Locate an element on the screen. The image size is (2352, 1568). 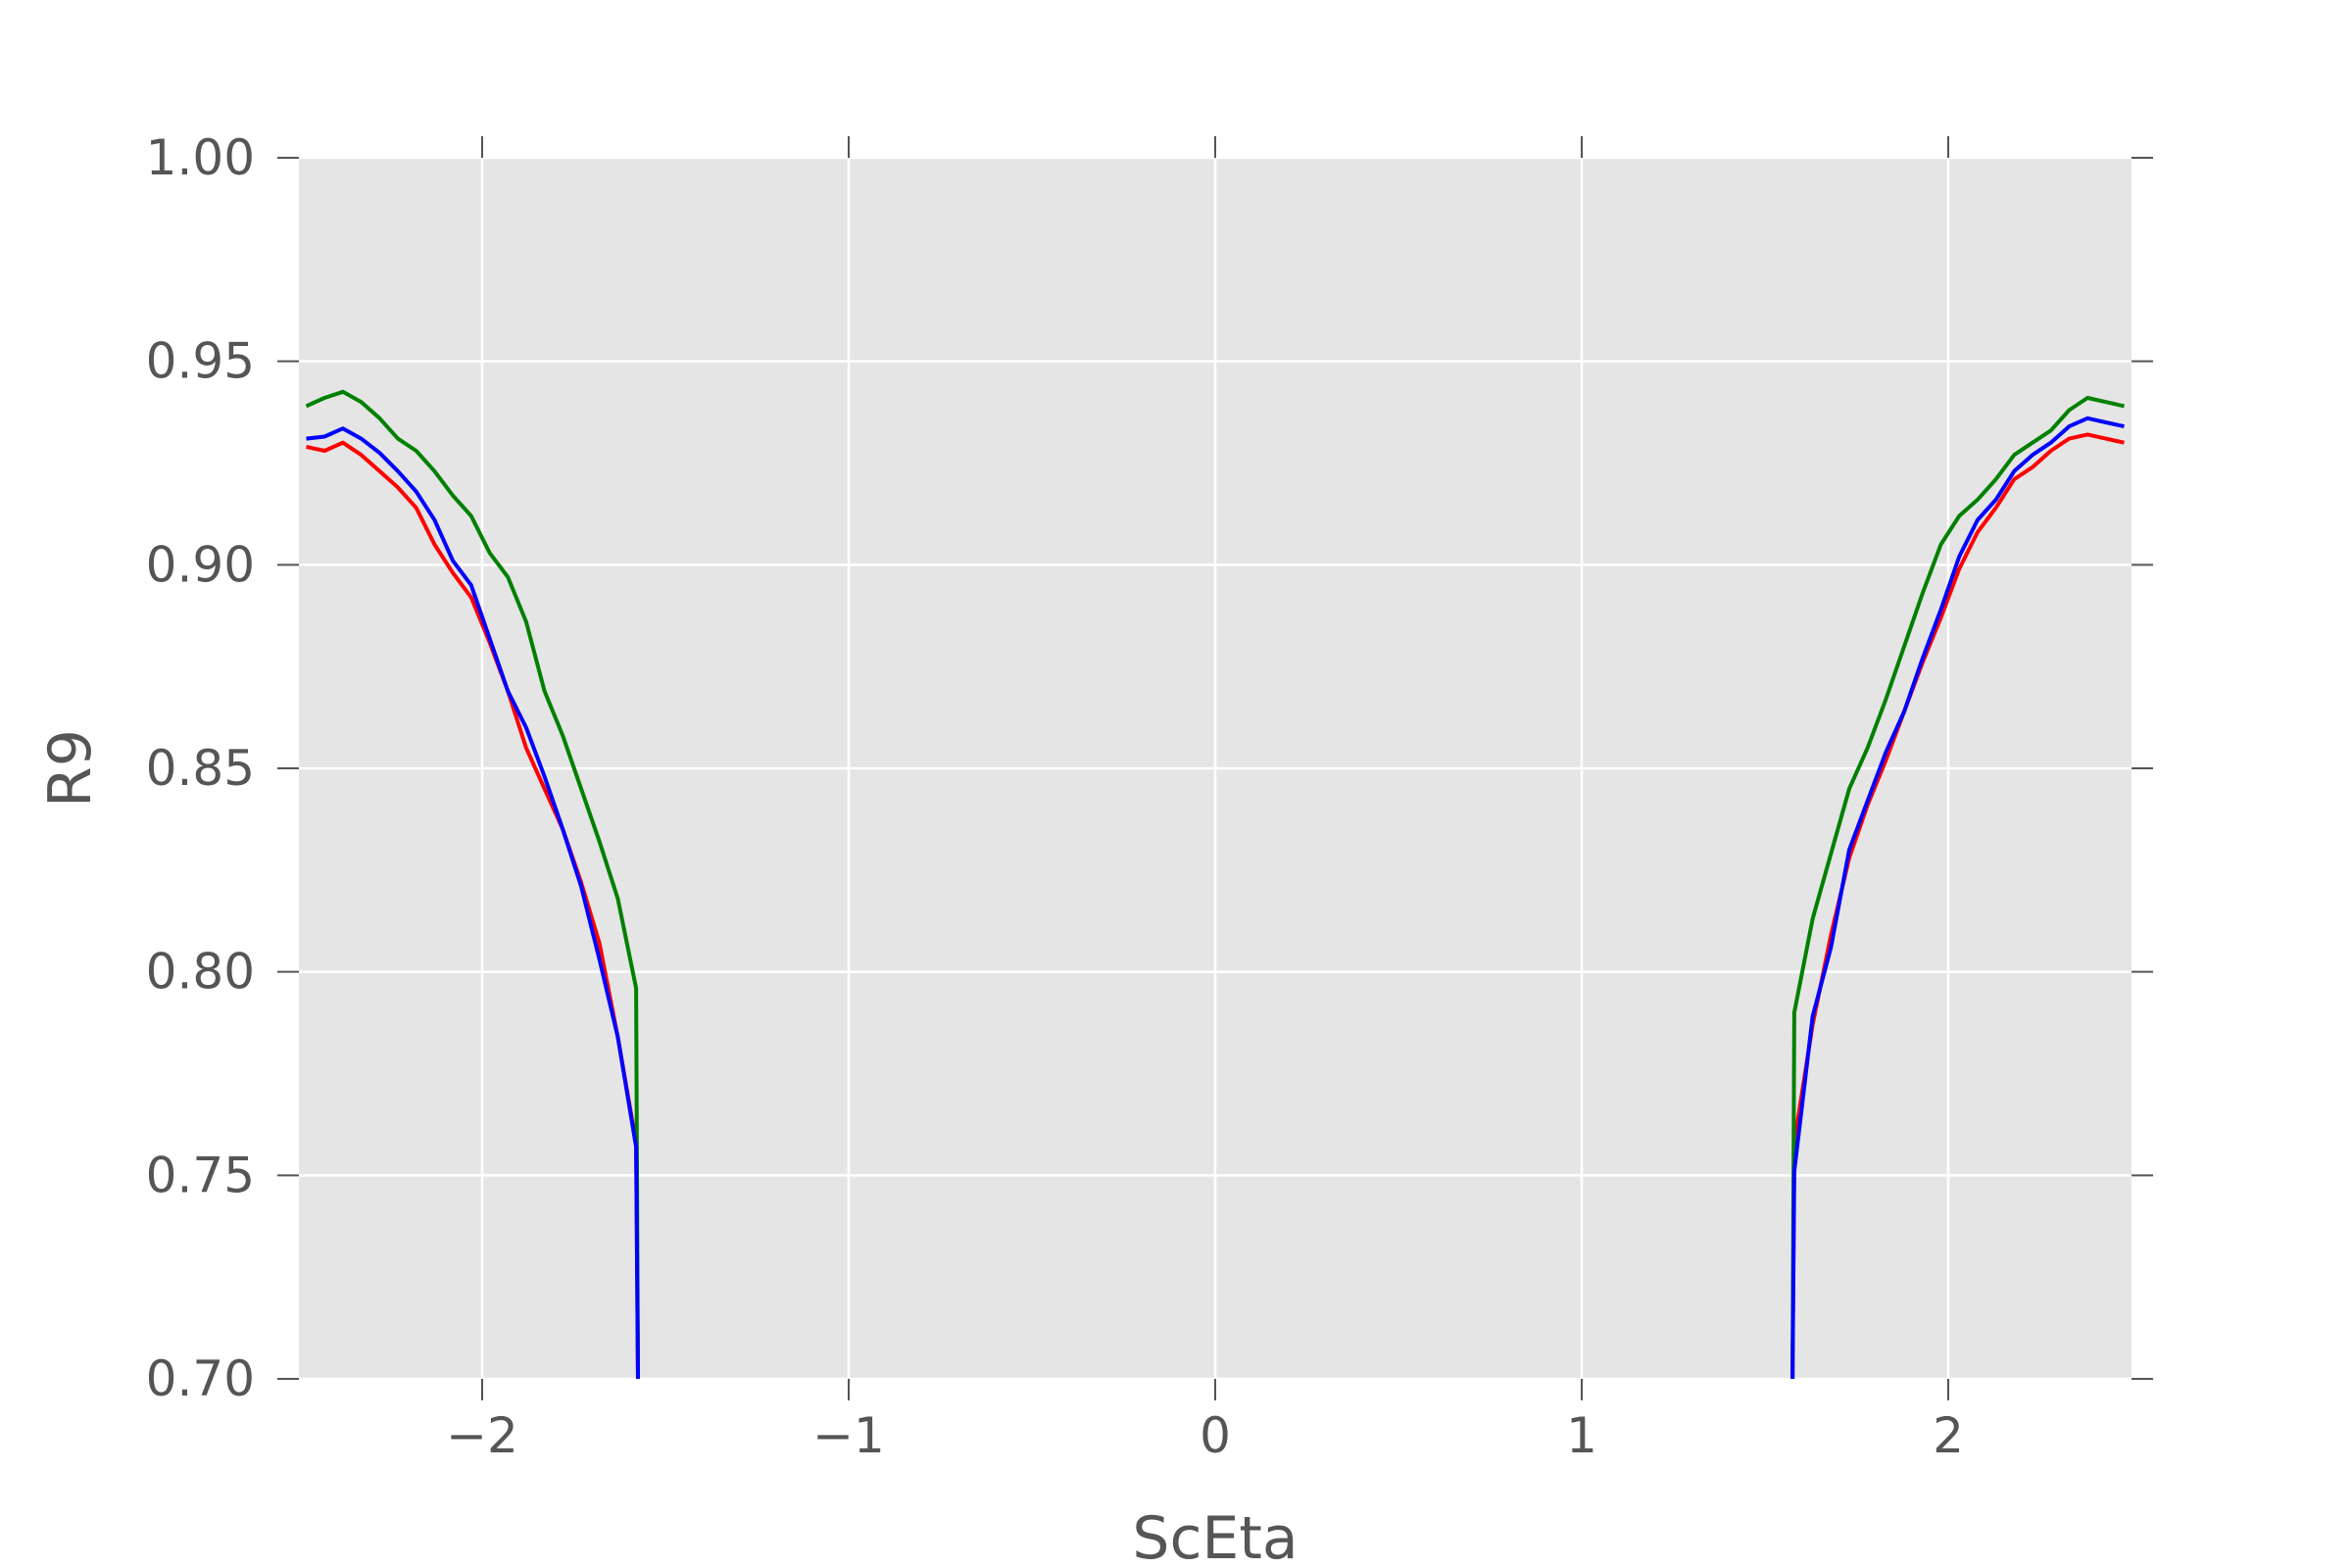
y-tick-labels: 0.70 0.75 0.80 0.85 0.90 0.95 1.00 is located at coordinates (200, 768).